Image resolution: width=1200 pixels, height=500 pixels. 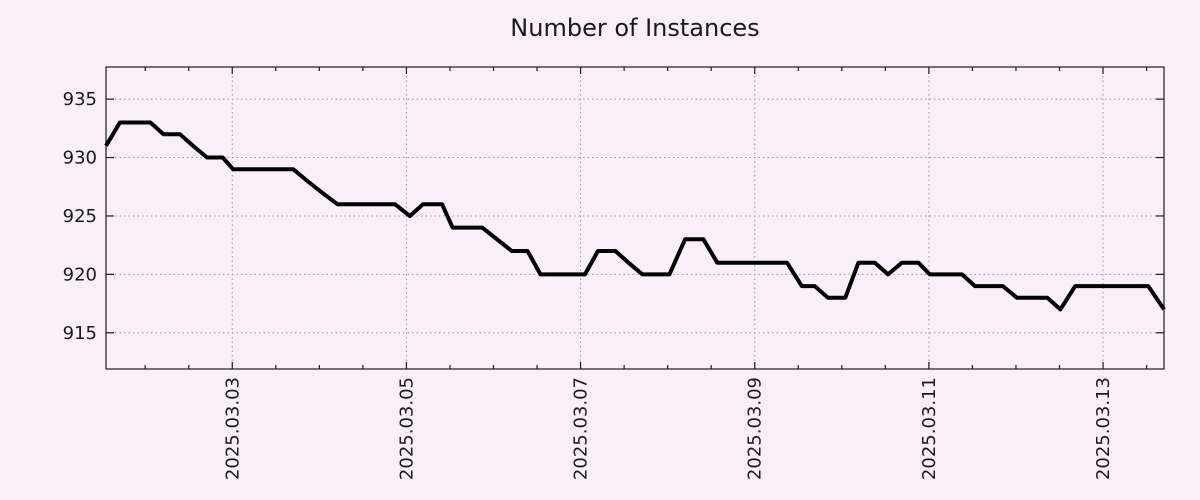 What do you see at coordinates (929, 428) in the screenshot?
I see `x-tick-label: 2025.03.11` at bounding box center [929, 428].